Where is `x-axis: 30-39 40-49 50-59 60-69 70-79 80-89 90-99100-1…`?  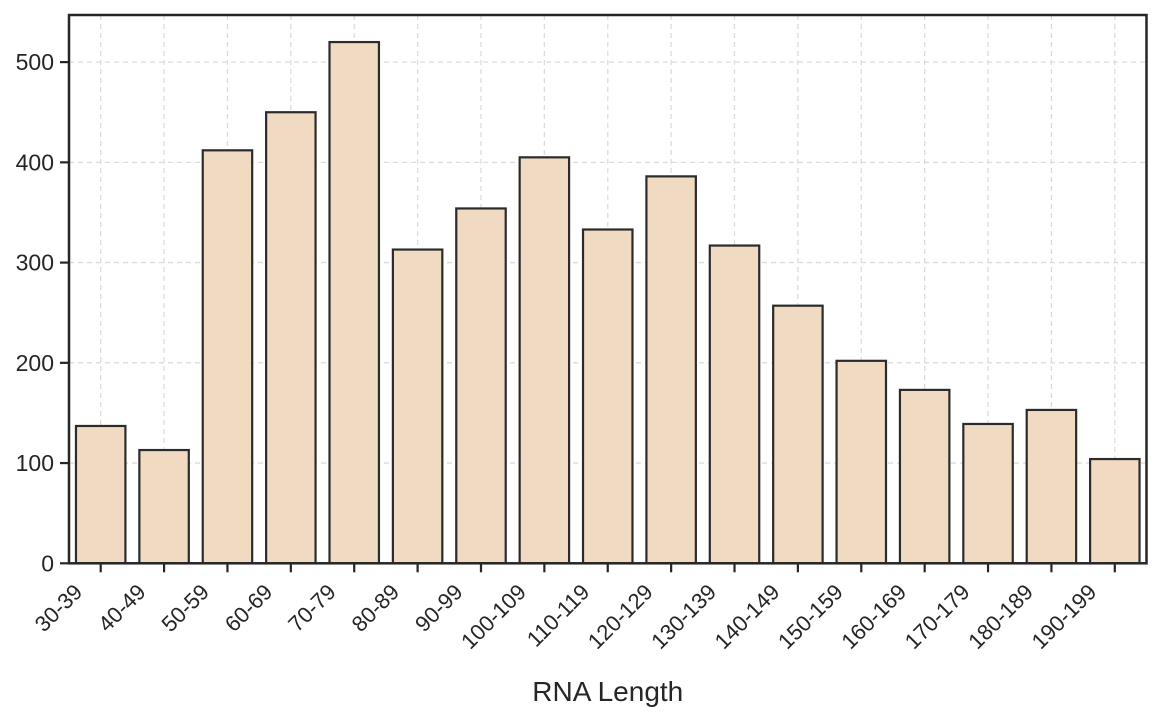
x-axis: 30-39 40-49 50-59 60-69 70-79 80-89 90-99100-1… is located at coordinates (573, 608).